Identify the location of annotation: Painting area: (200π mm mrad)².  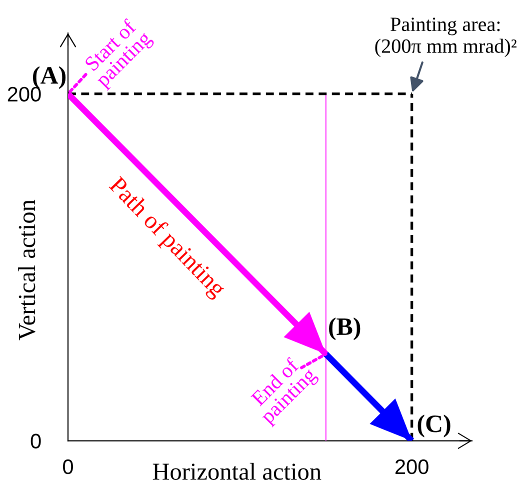
(445, 38).